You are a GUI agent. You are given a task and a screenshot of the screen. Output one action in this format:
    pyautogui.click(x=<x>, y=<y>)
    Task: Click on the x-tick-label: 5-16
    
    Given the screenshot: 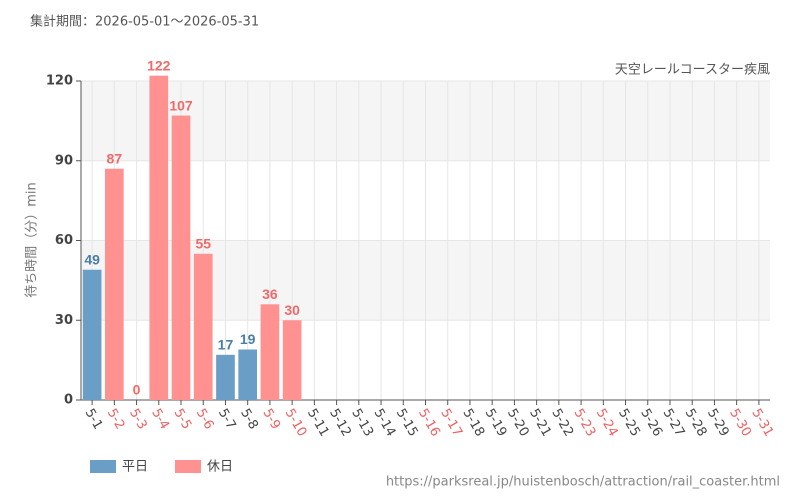 What is the action you would take?
    pyautogui.click(x=429, y=422)
    